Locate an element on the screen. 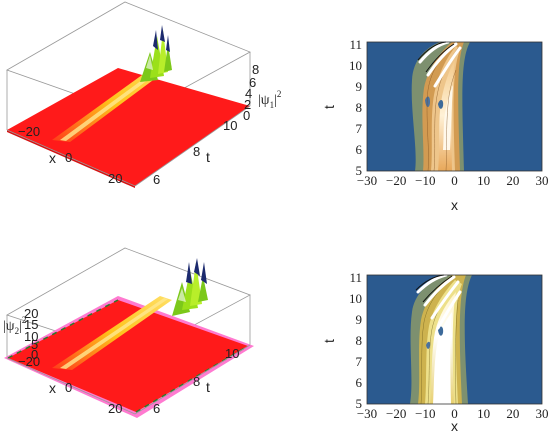 This screenshot has width=550, height=434. z-tick: 15 is located at coordinates (31, 324).